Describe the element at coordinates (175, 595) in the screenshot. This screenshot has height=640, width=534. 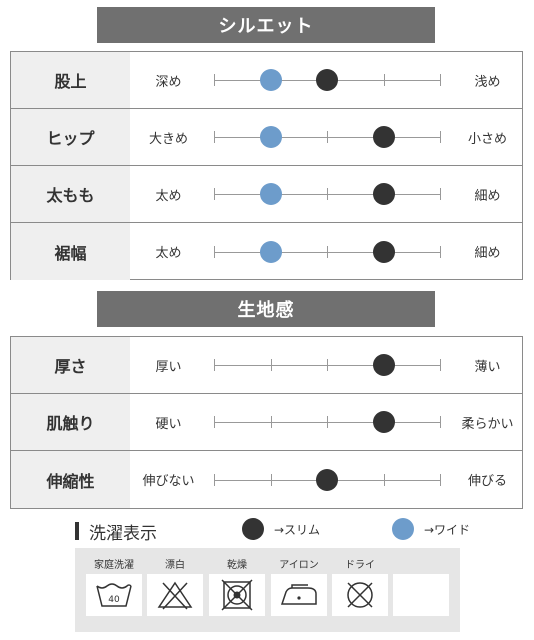
I see `no-bleach-icon` at that location.